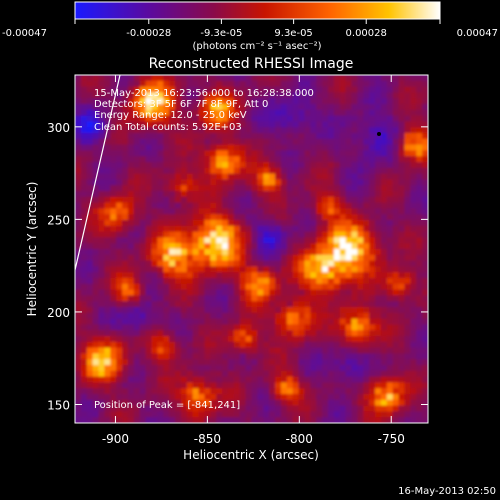  What do you see at coordinates (168, 127) in the screenshot?
I see `annotation-clean-counts: Clean Total counts: 5.92E+03` at bounding box center [168, 127].